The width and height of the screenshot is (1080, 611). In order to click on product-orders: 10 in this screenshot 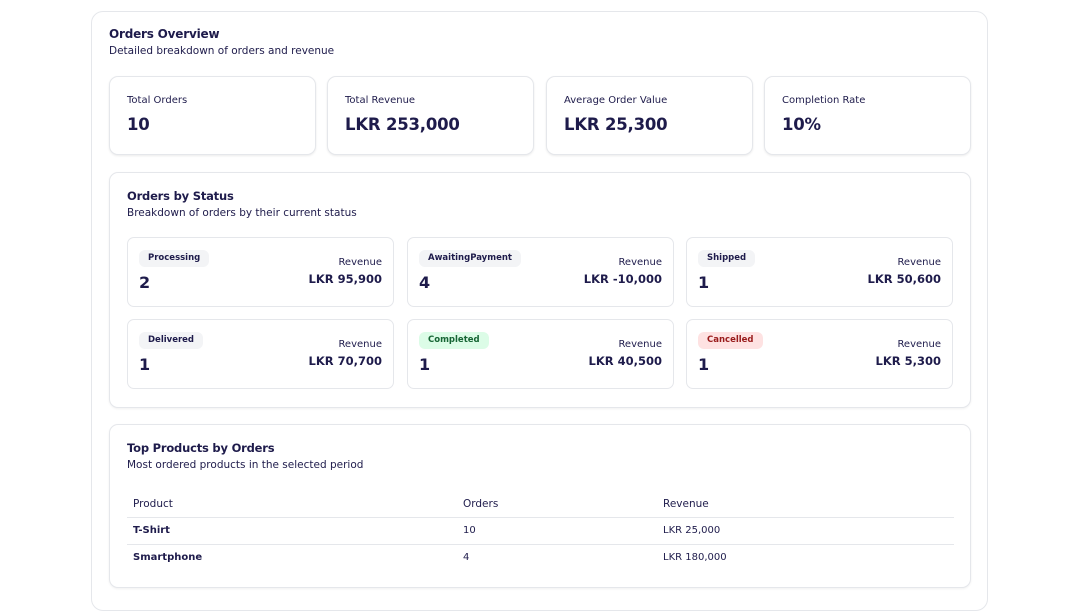, I will do `click(469, 530)`.